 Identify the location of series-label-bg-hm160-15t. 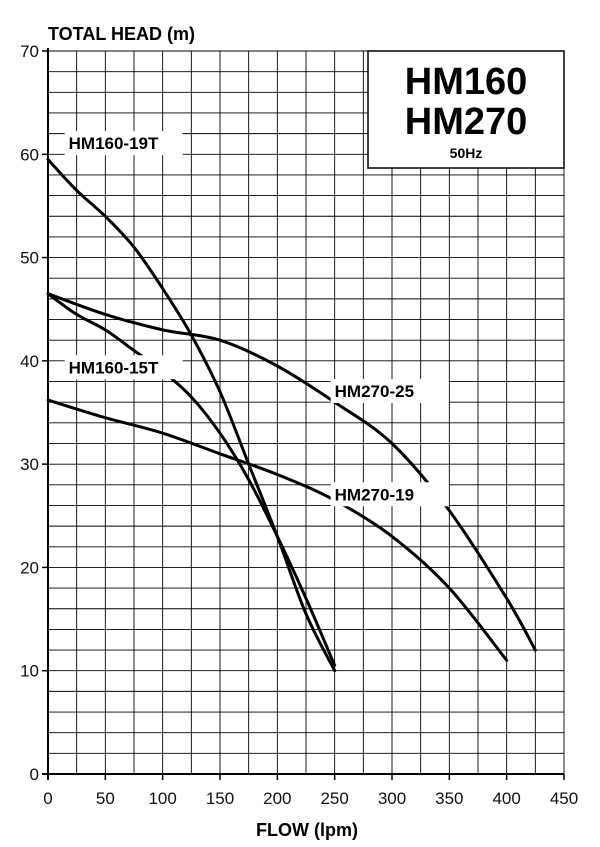
(123, 367).